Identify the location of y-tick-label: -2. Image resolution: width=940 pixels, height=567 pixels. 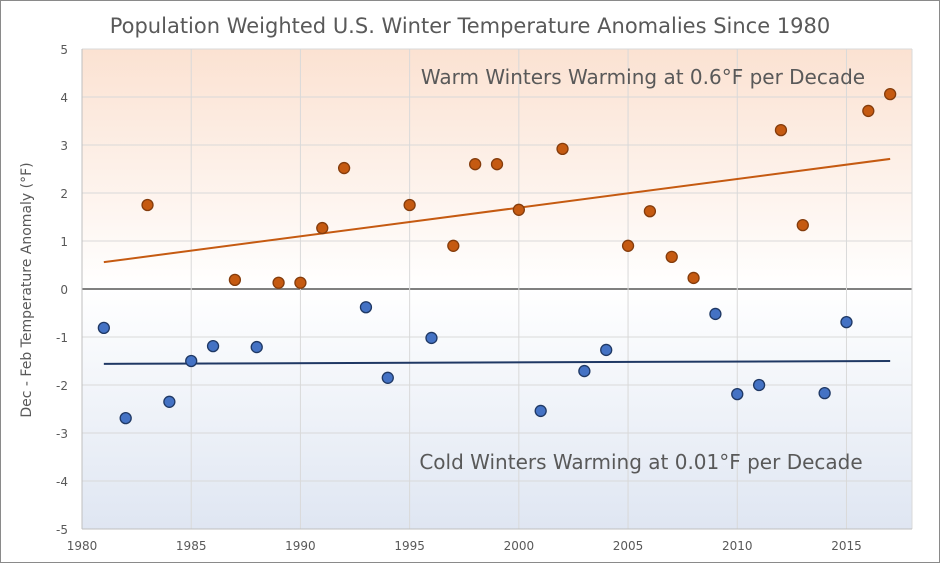
(62, 386).